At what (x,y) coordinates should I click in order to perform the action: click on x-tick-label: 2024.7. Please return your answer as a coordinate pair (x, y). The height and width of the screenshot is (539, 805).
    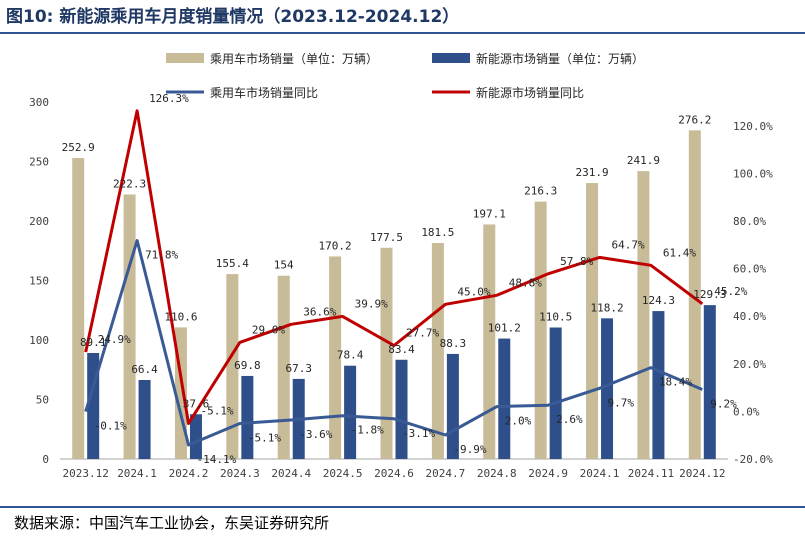
    Looking at the image, I should click on (446, 473).